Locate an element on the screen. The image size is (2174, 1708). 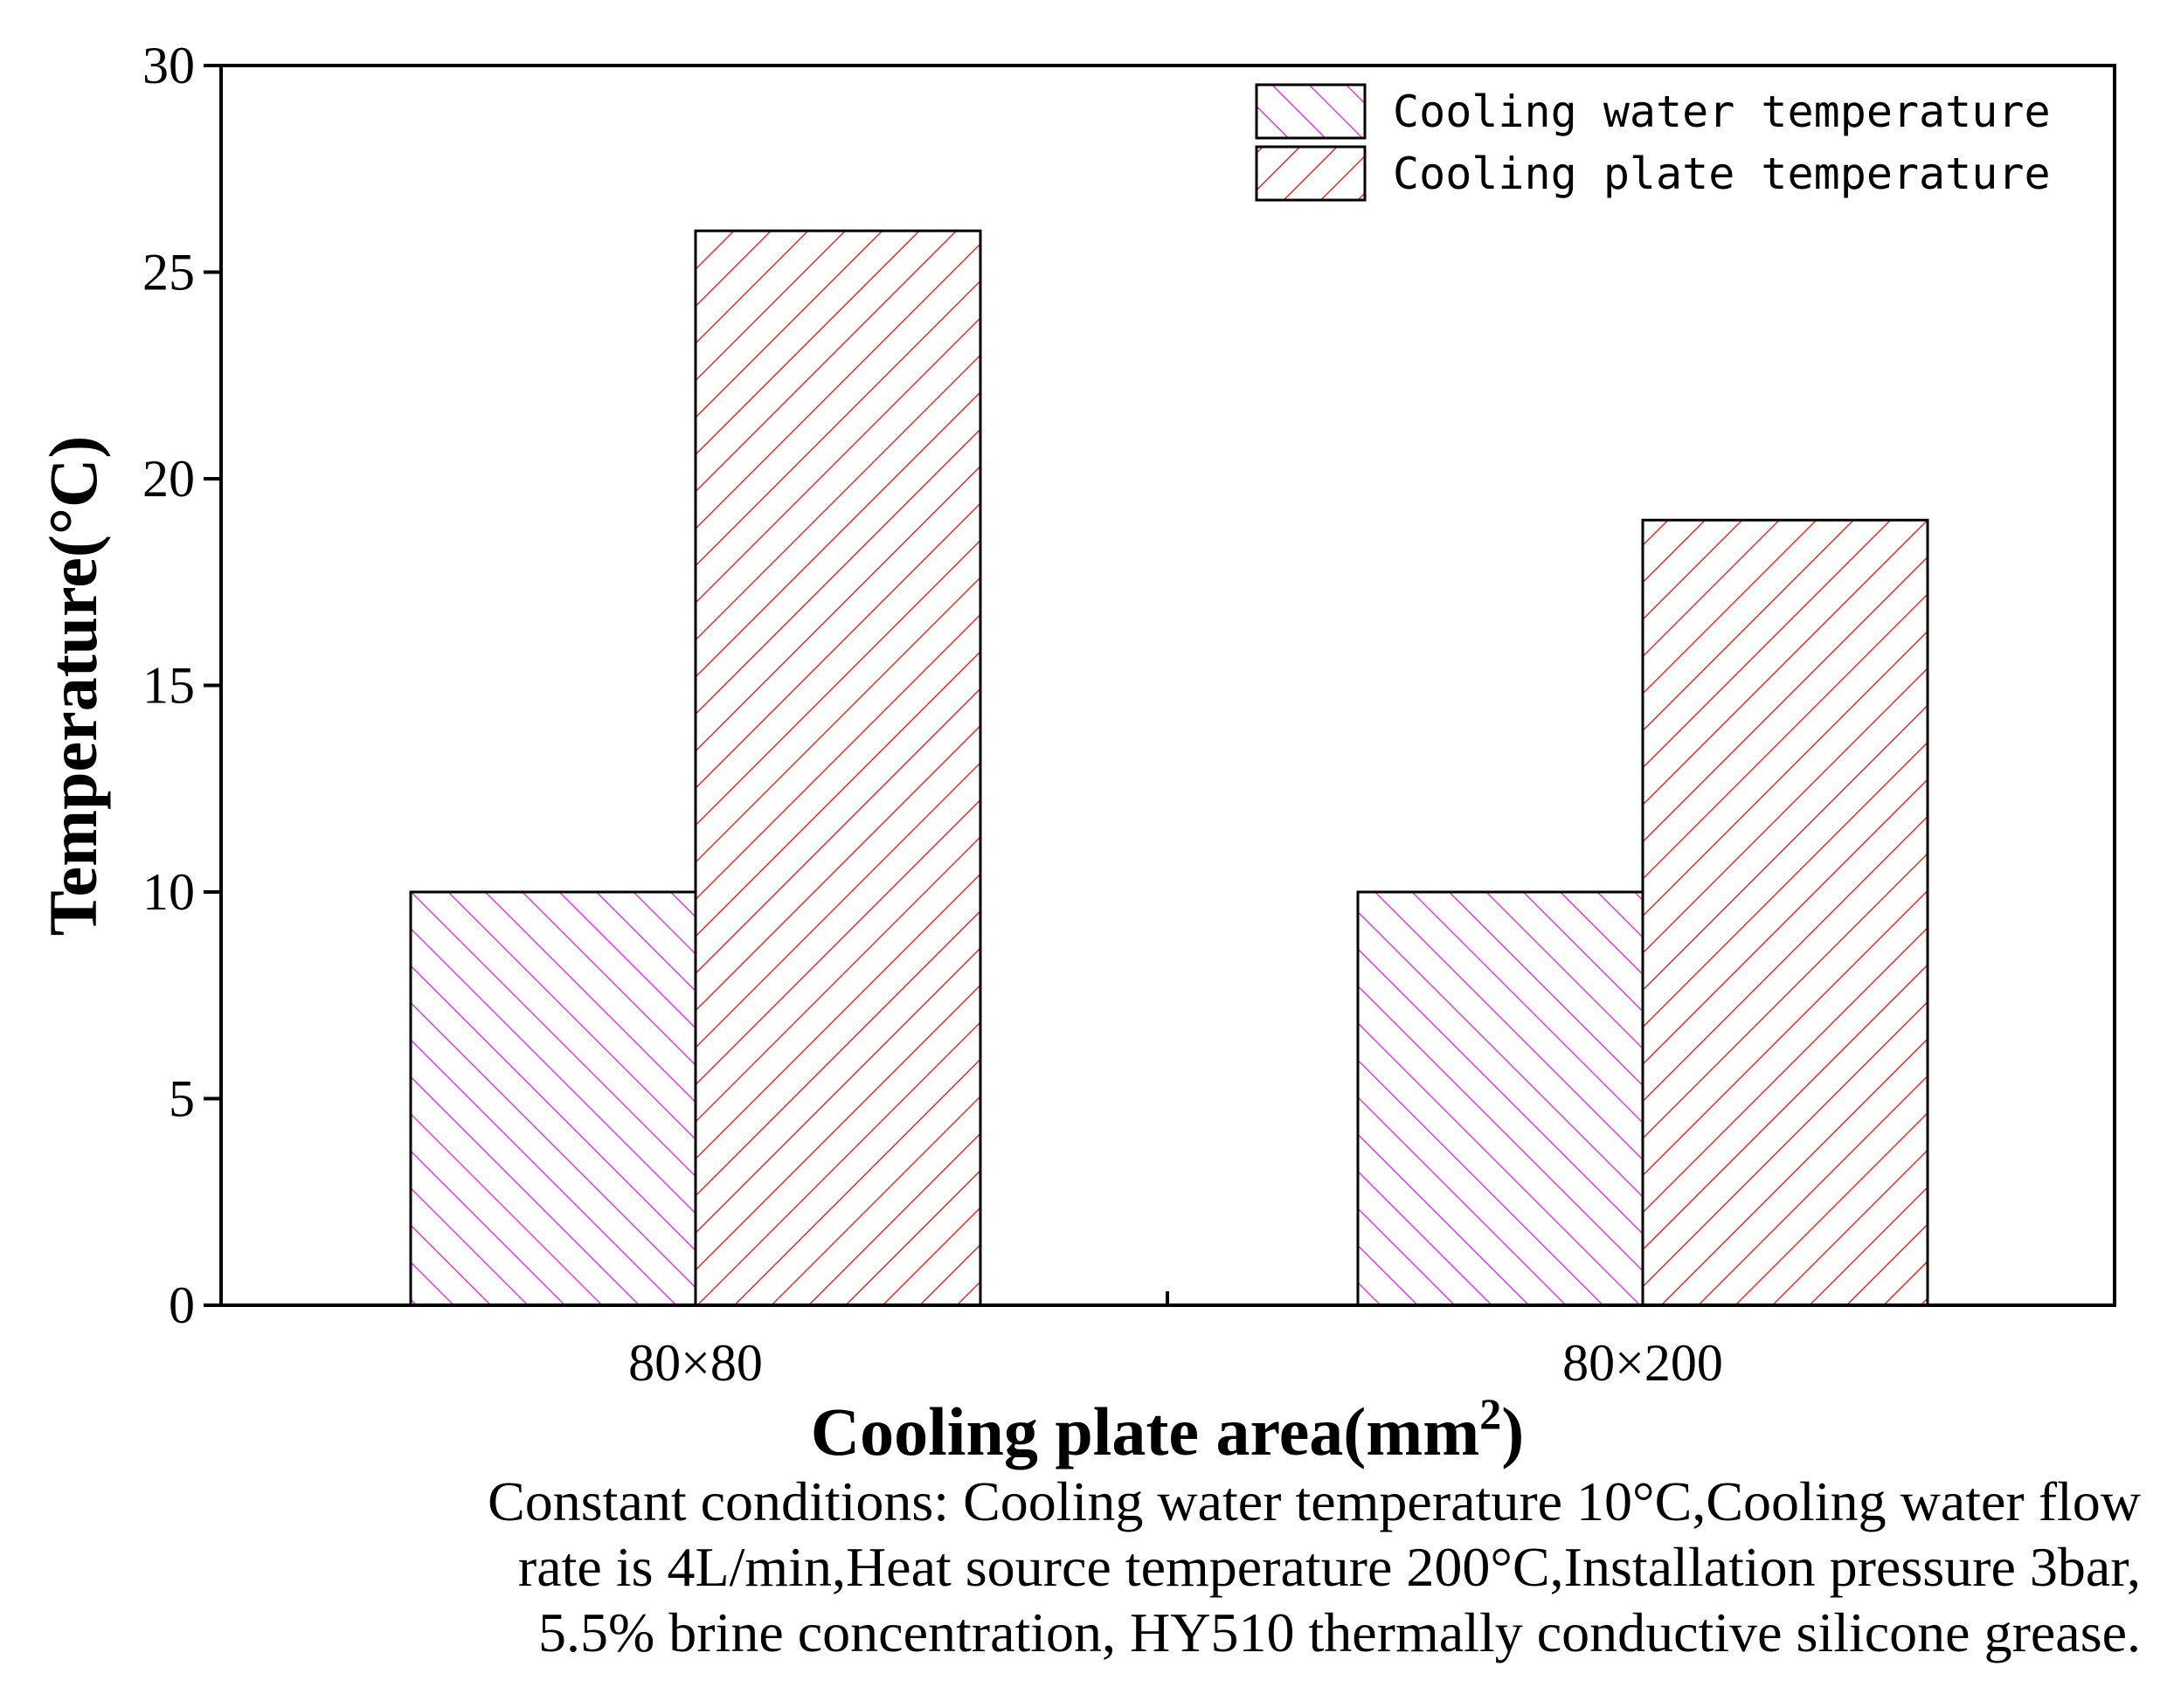
y-axis-ticks: 0 5 10 15 20 25 30 is located at coordinates (182, 686).